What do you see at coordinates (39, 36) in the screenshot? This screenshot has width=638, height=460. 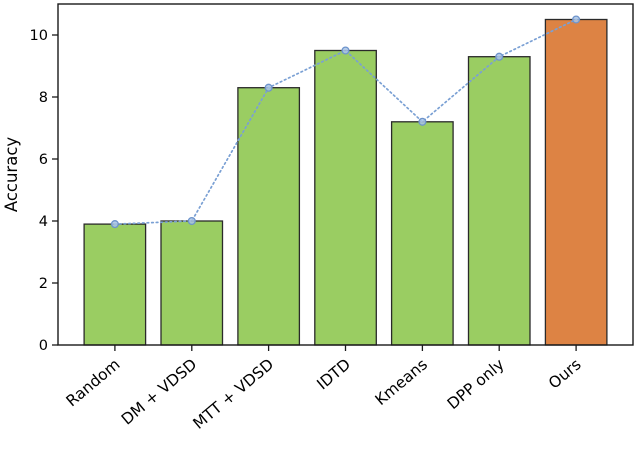 I see `y-tick-label: 10` at bounding box center [39, 36].